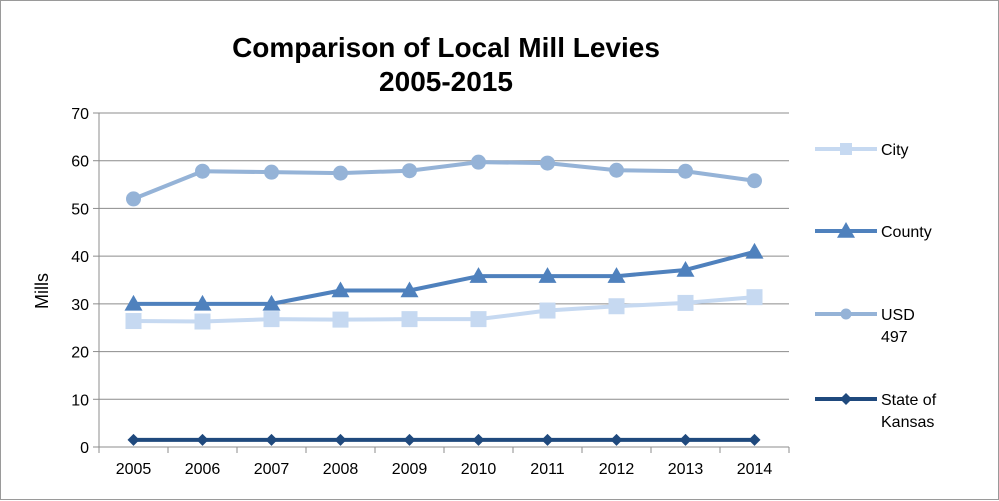  What do you see at coordinates (873, 231) in the screenshot?
I see `legend-item-county: County` at bounding box center [873, 231].